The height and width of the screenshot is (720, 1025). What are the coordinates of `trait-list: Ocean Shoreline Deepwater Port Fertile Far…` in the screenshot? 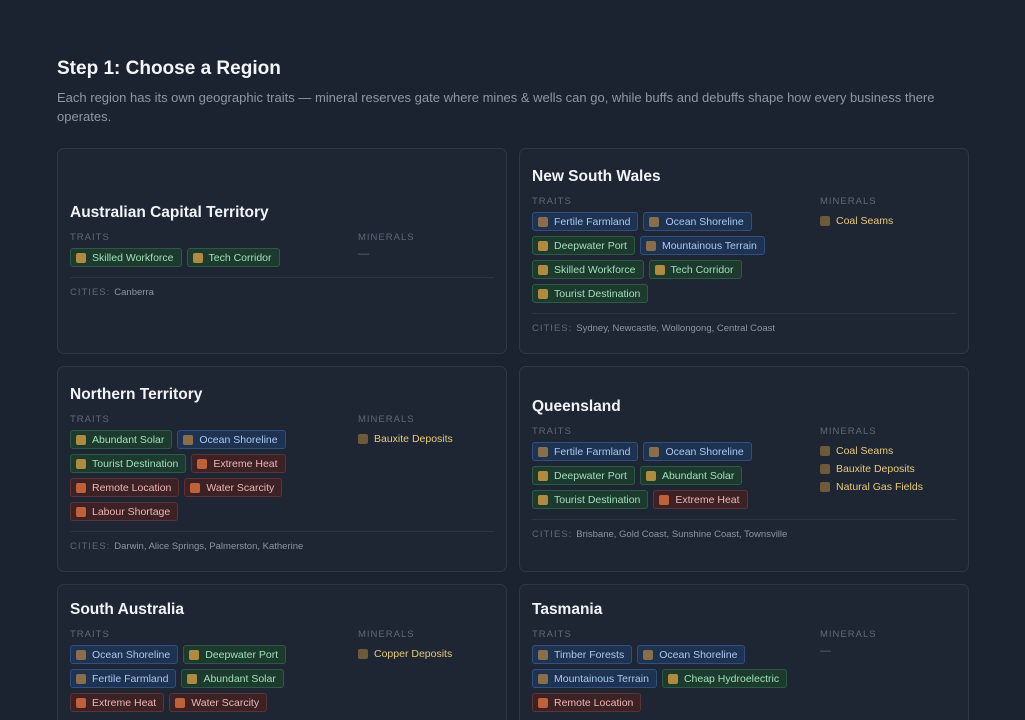 It's located at (214, 678).